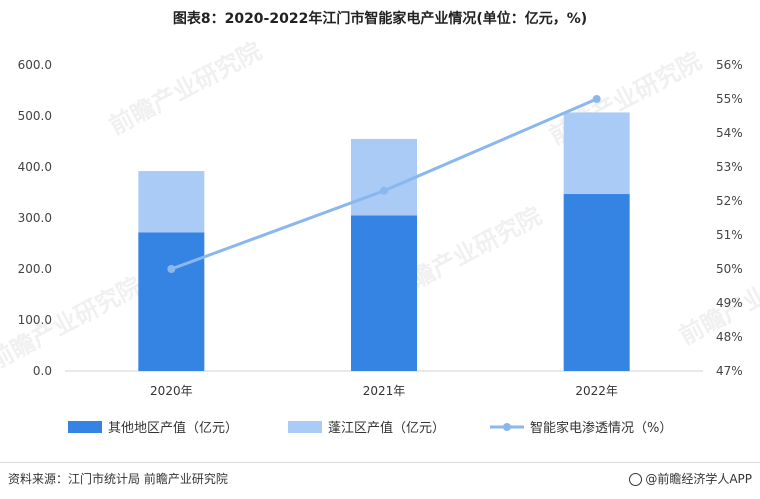  What do you see at coordinates (729, 371) in the screenshot?
I see `right-y-tick-label: 47%` at bounding box center [729, 371].